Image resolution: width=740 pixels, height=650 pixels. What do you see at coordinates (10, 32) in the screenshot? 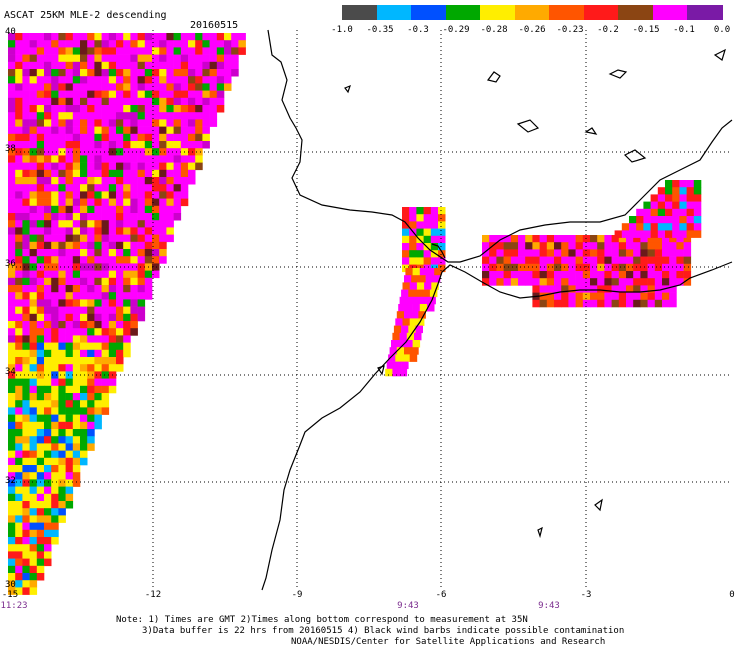
I see `lat-label: 40` at bounding box center [10, 32].